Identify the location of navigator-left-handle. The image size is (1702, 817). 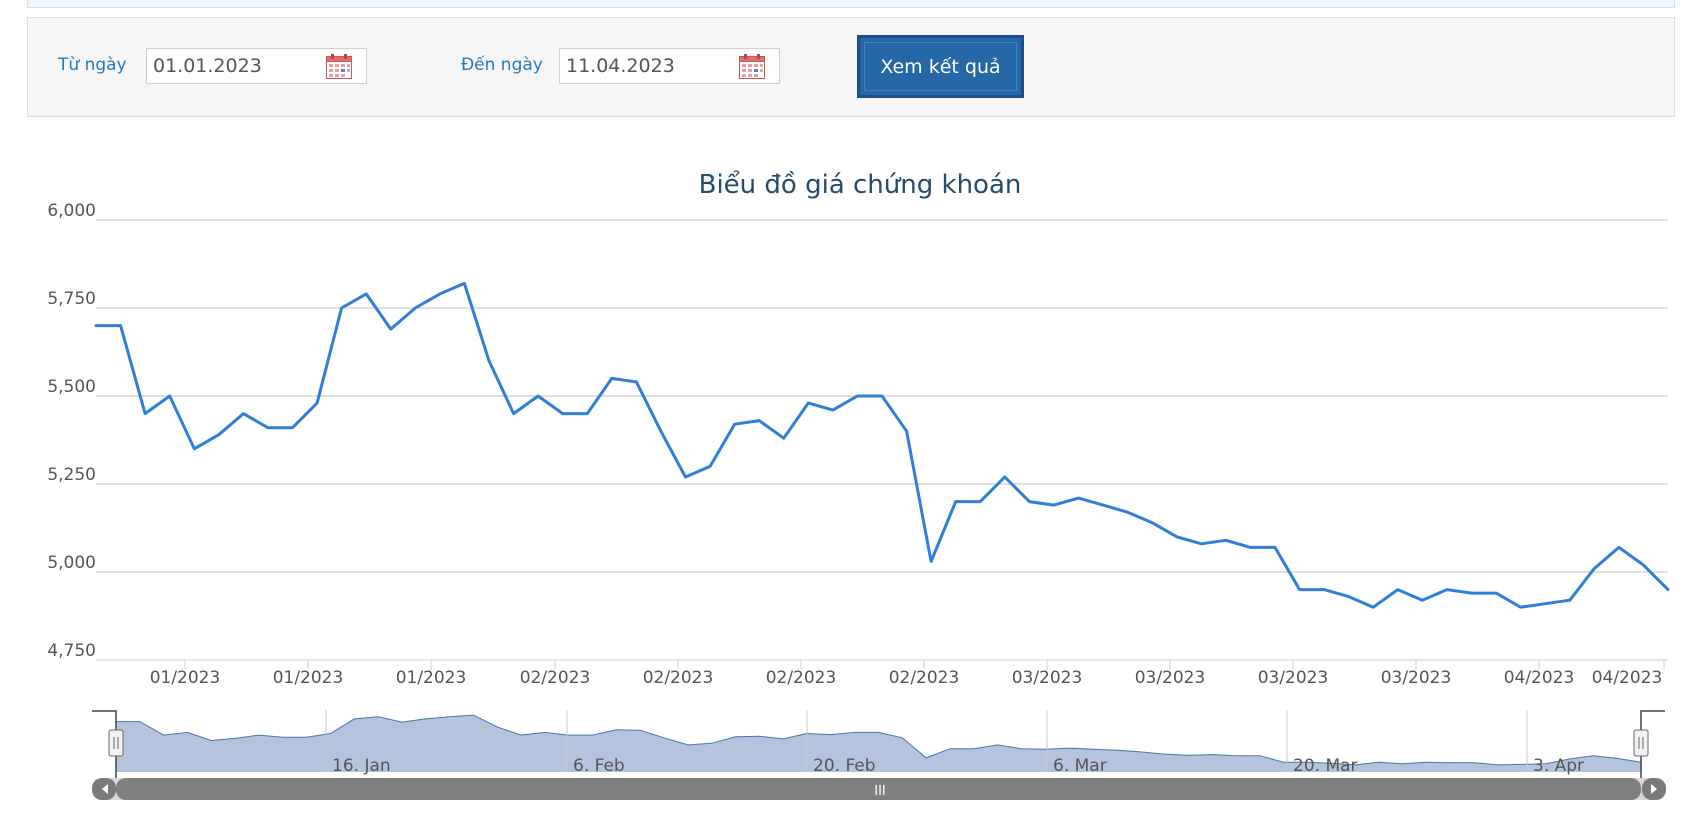
(116, 743).